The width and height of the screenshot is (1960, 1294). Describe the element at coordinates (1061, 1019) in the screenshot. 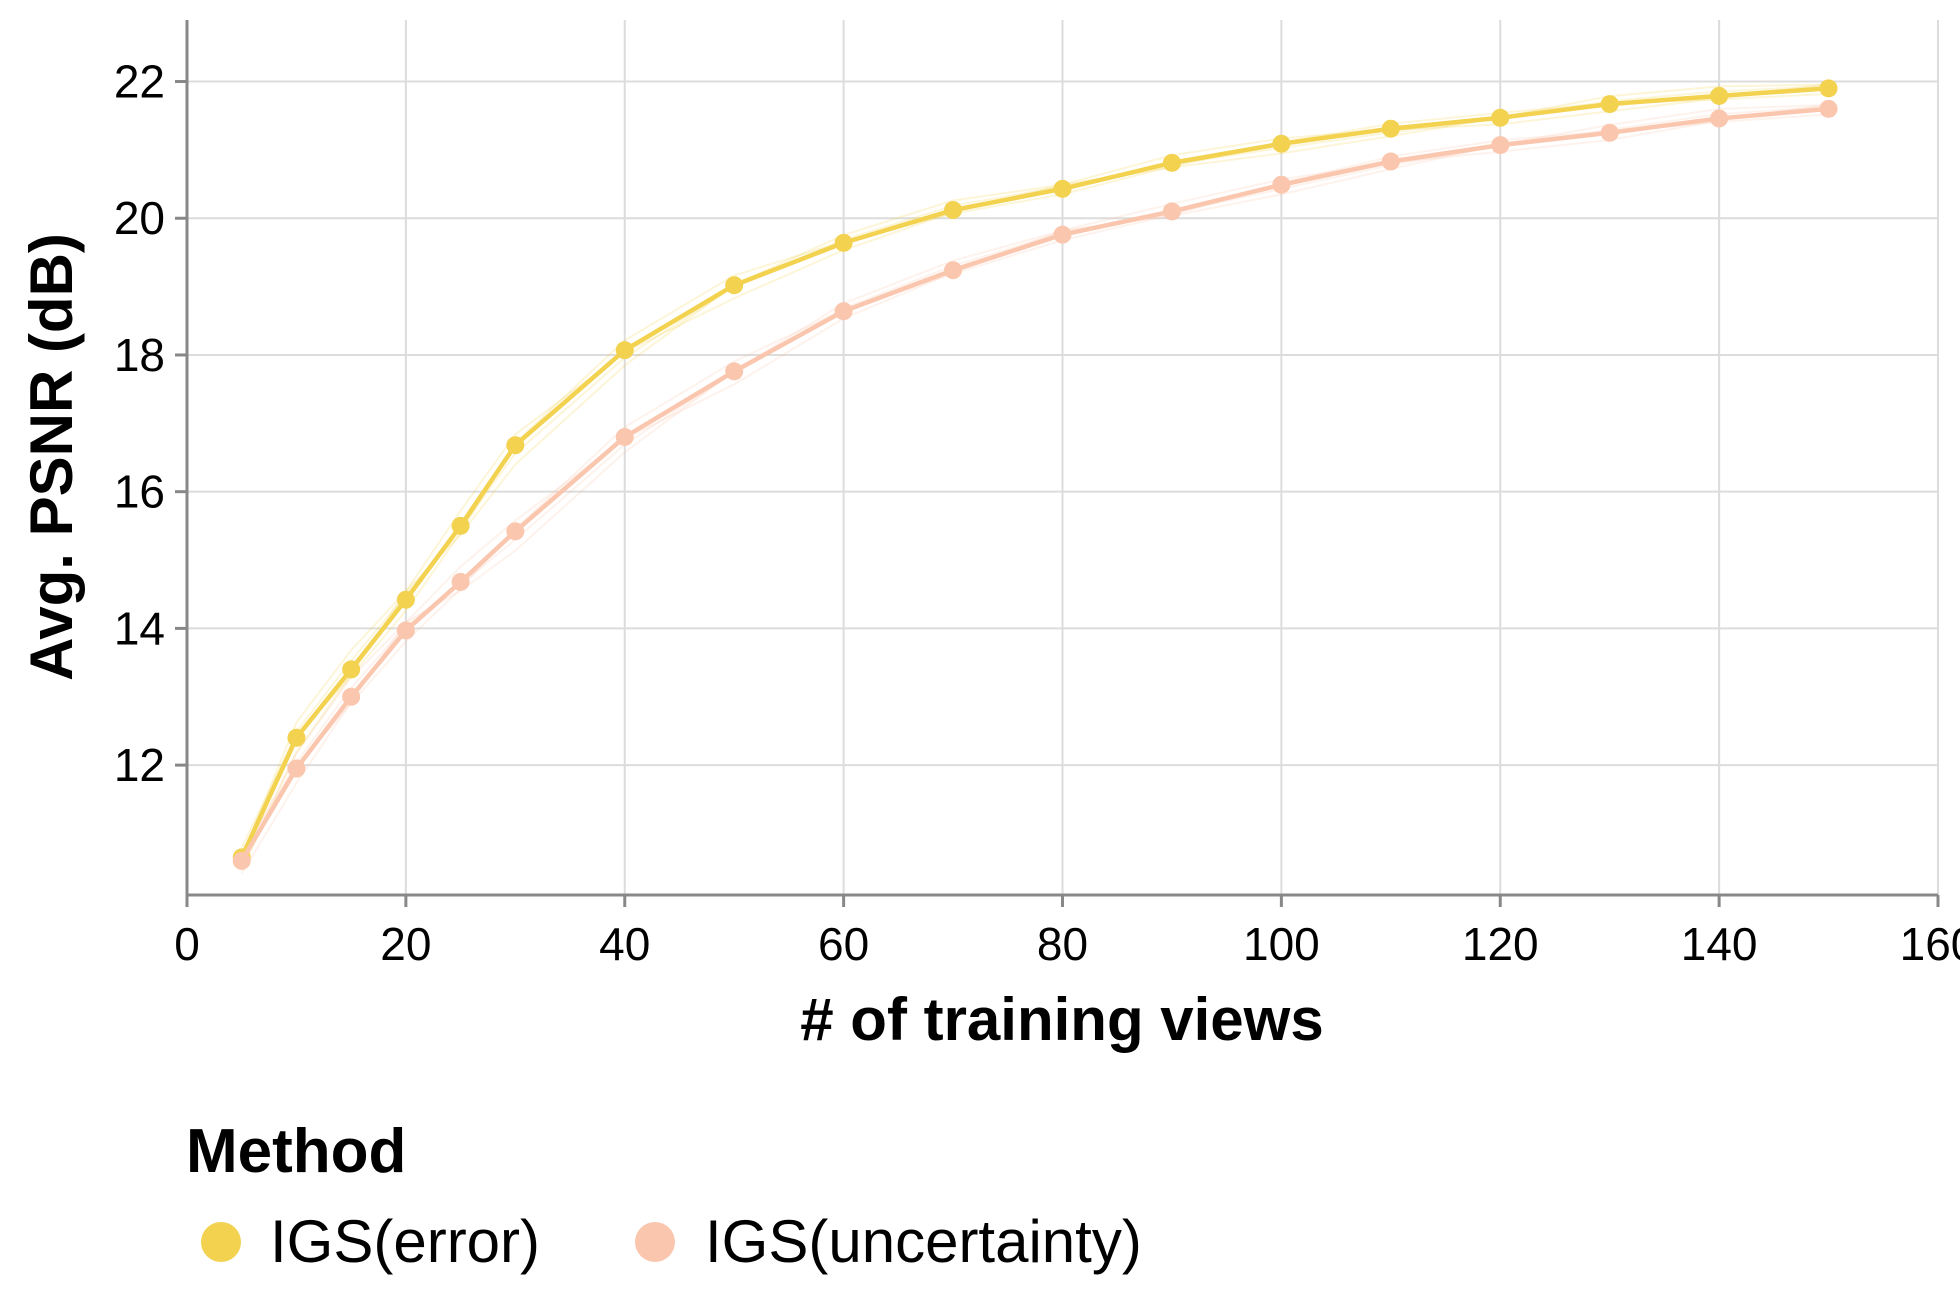

I see `x-axis-title: # of training views` at that location.